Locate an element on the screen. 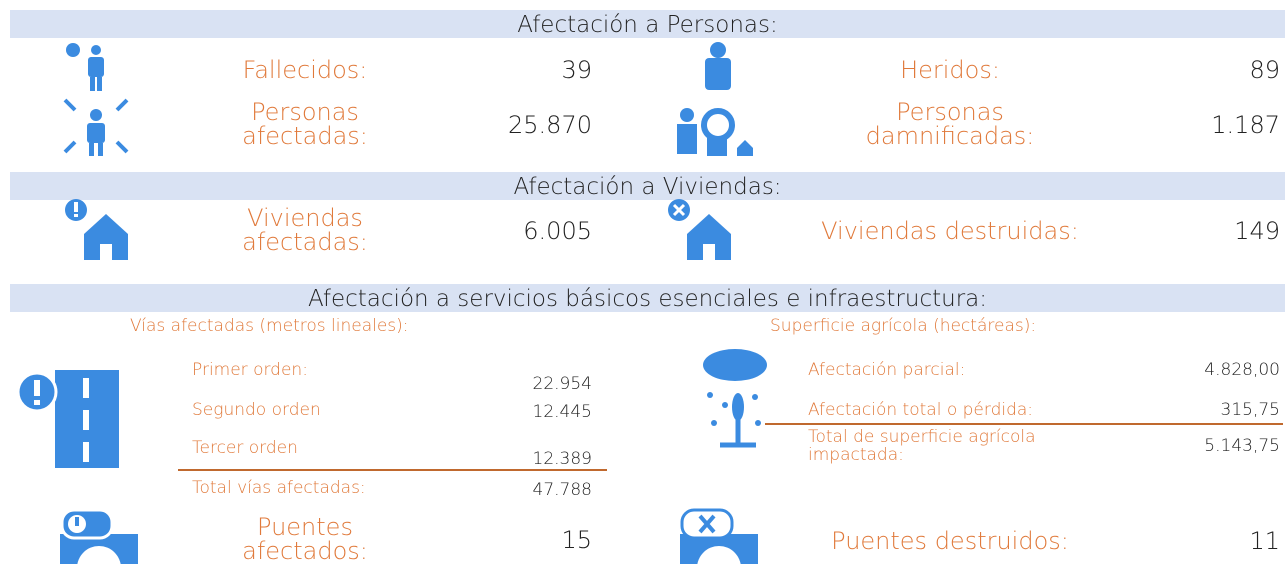 This screenshot has width=1287, height=565. row-label: Afectación parcial: is located at coordinates (887, 370).